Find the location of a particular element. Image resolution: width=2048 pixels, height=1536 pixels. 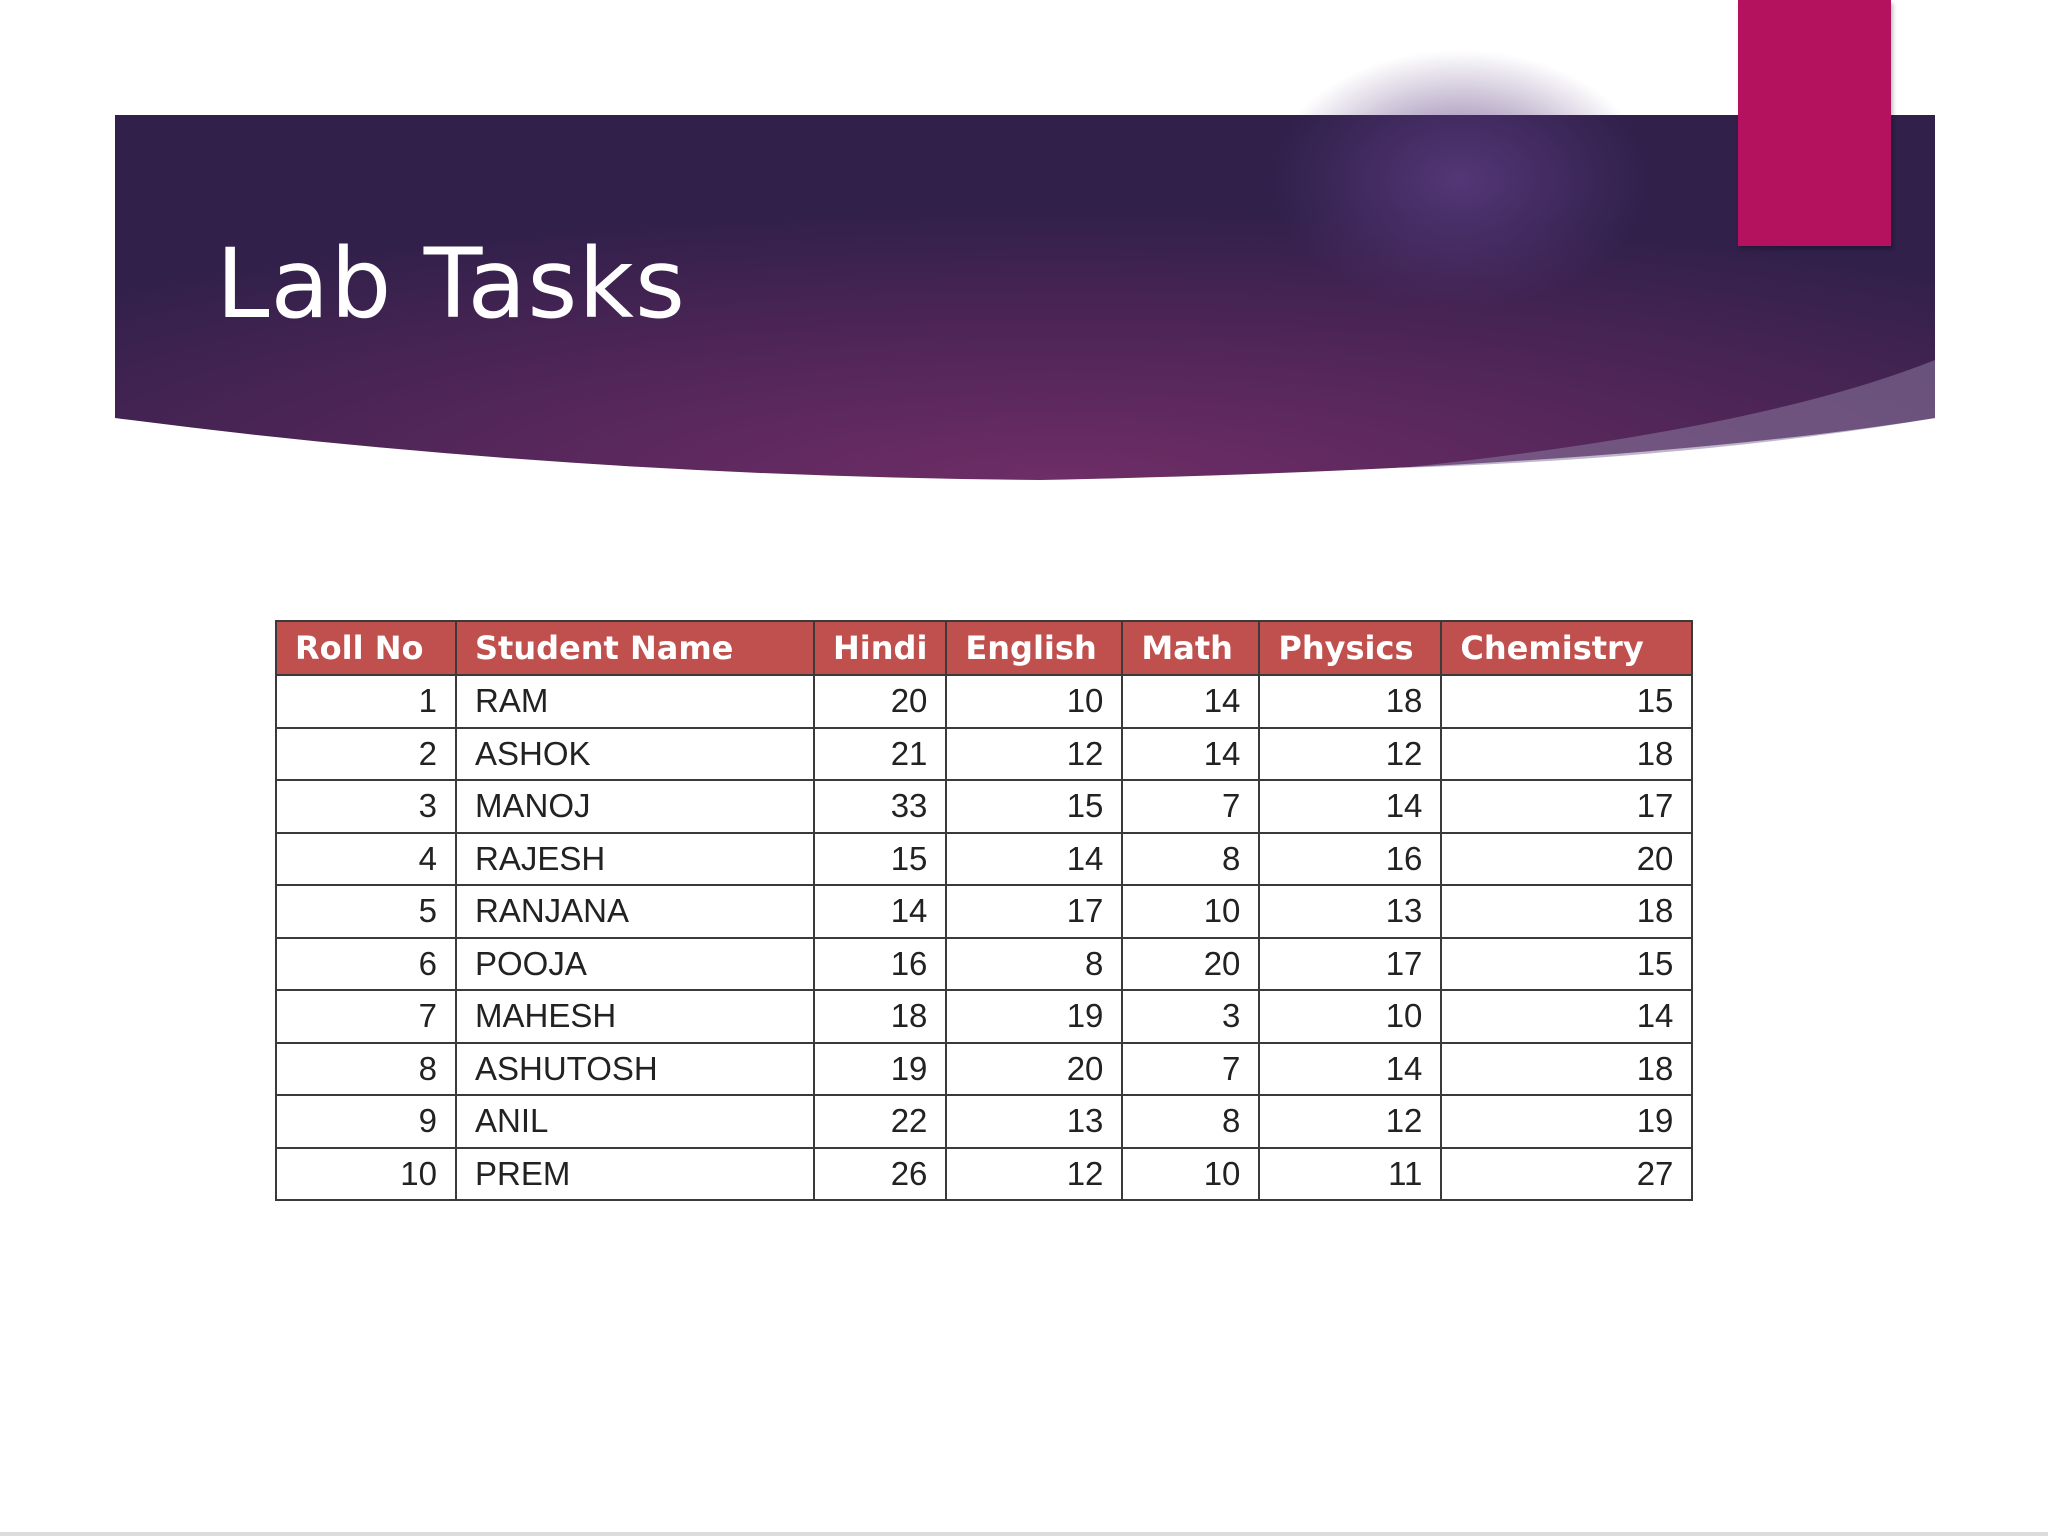

table-row: 6 POOJA 16 8 20 17 15 is located at coordinates (984, 963).